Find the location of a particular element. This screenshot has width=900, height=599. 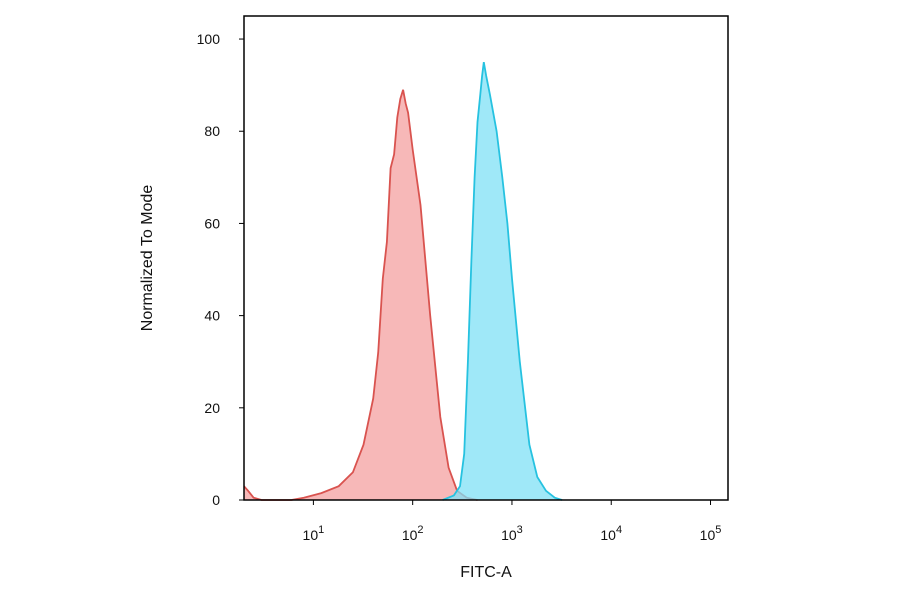

y-tick-label: 40 is located at coordinates (212, 316).